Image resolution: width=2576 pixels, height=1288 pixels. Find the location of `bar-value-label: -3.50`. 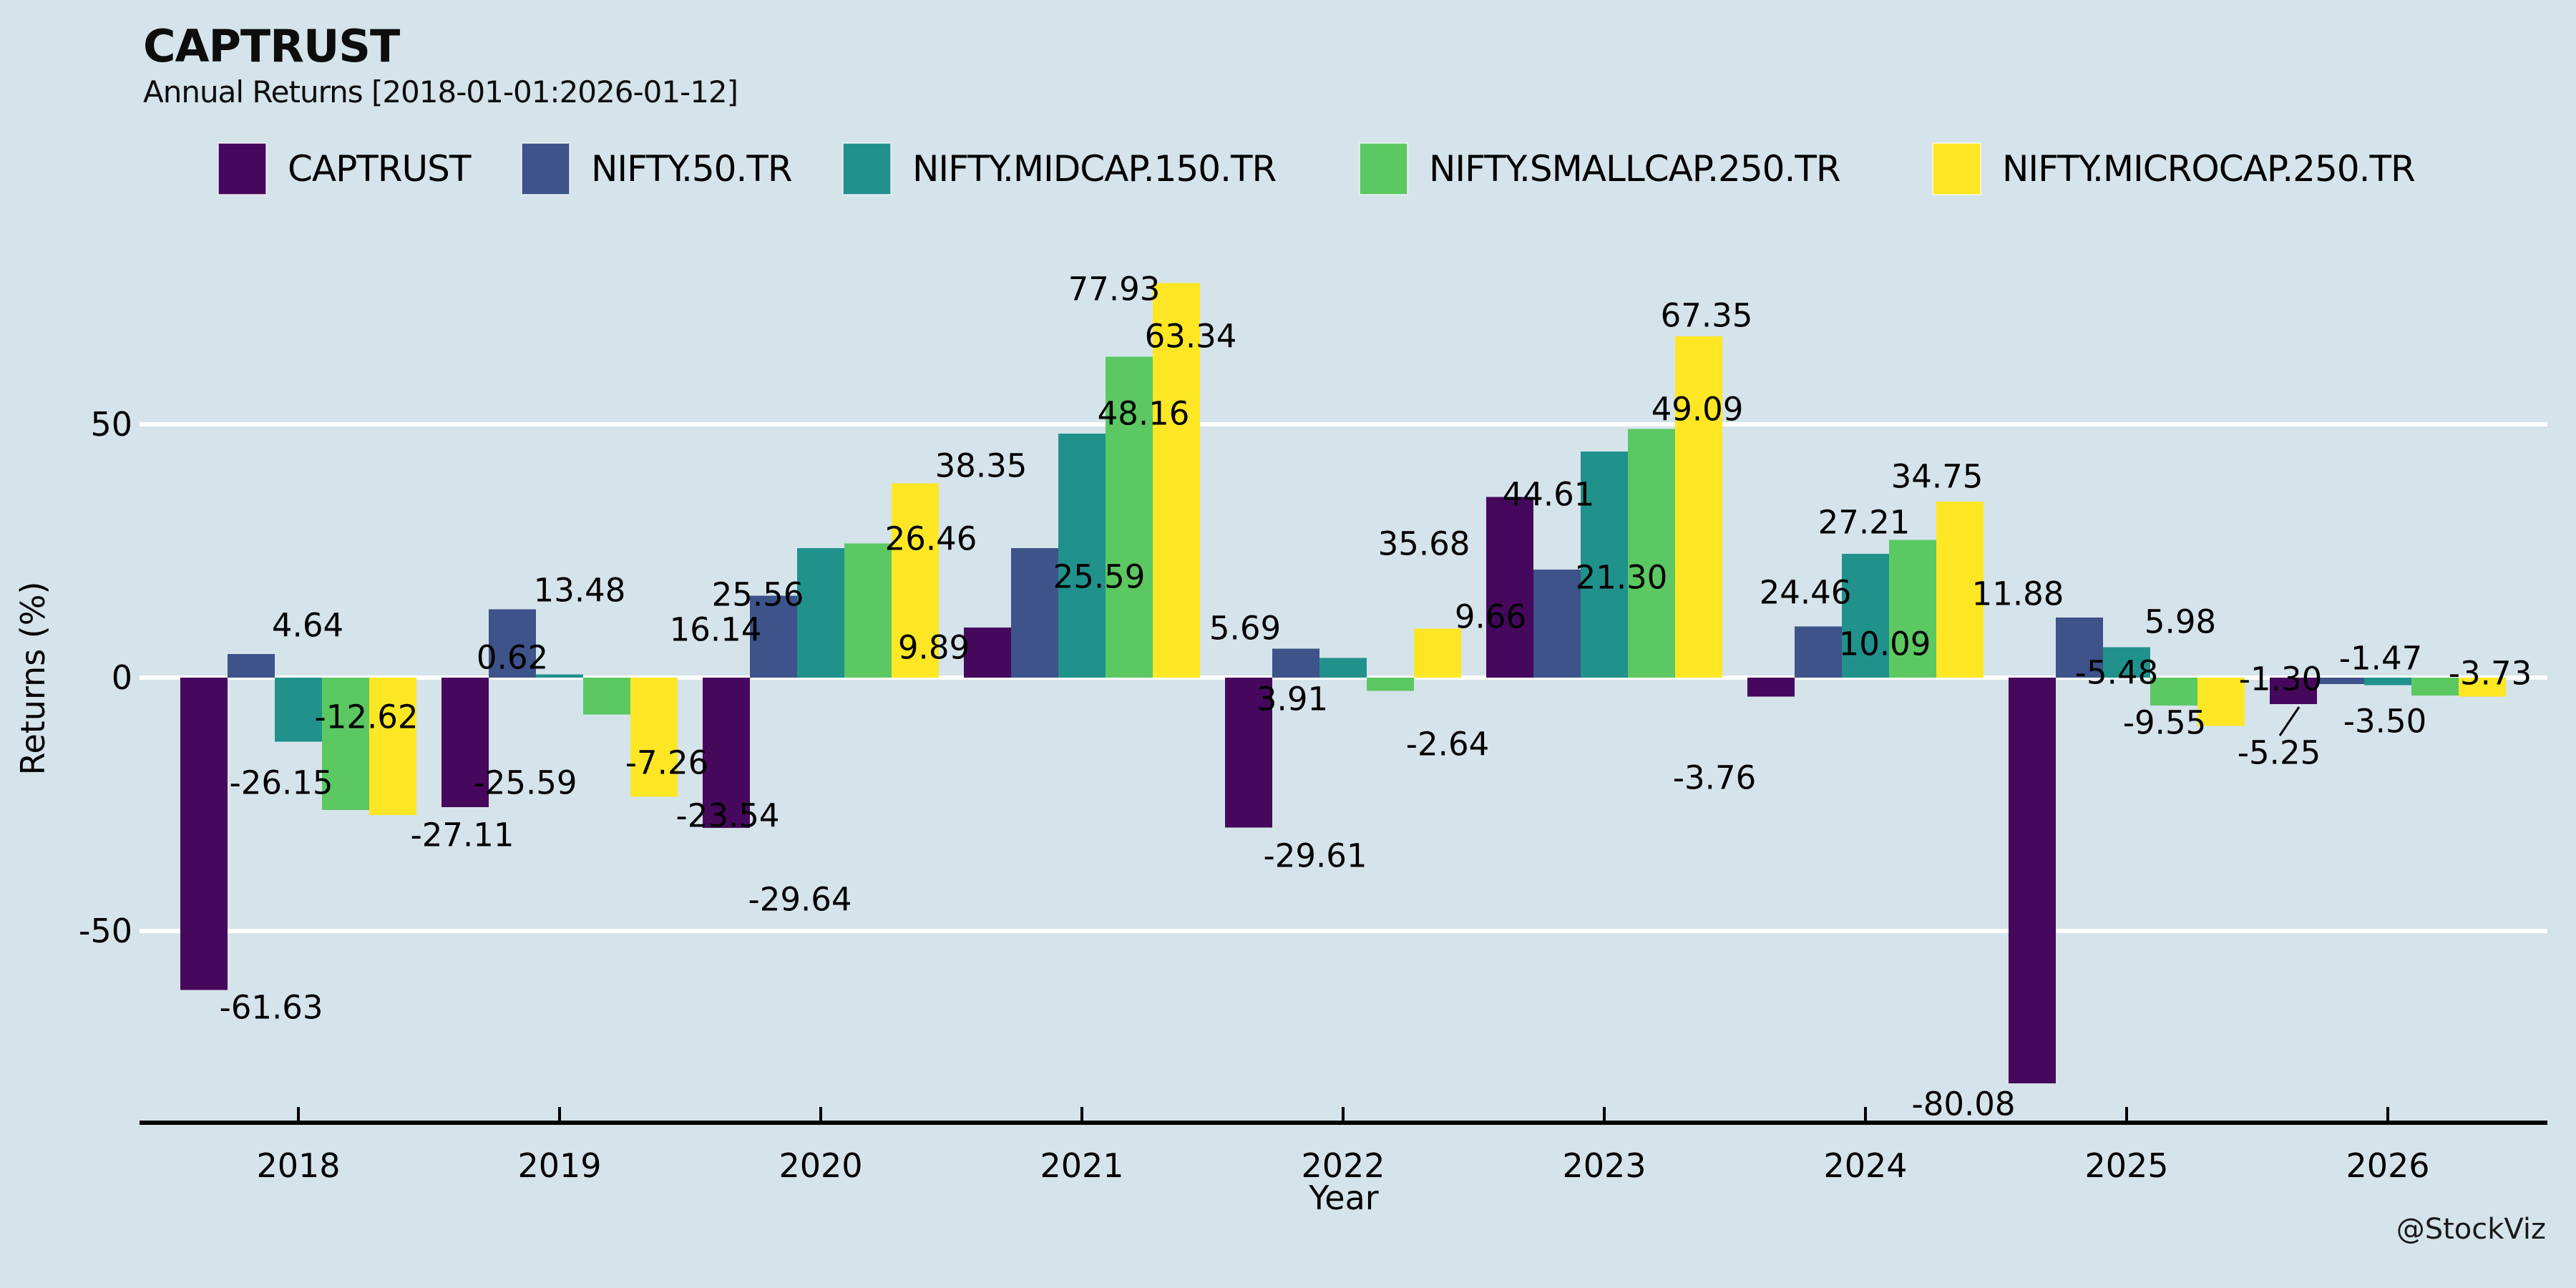

bar-value-label: -3.50 is located at coordinates (2384, 722).